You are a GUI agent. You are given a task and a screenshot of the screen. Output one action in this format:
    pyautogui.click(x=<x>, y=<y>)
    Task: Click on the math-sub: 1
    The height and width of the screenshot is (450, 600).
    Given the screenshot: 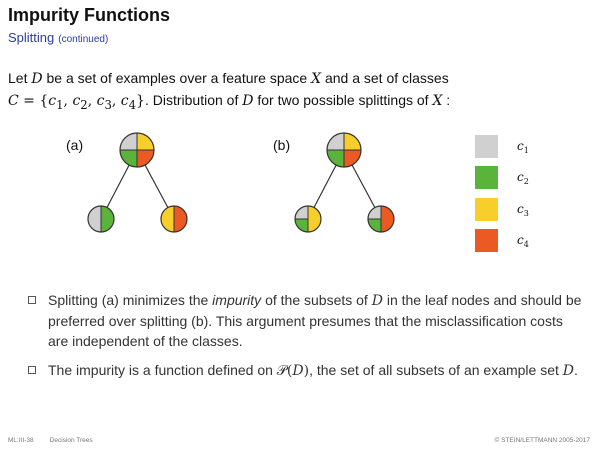 What is the action you would take?
    pyautogui.click(x=60, y=104)
    